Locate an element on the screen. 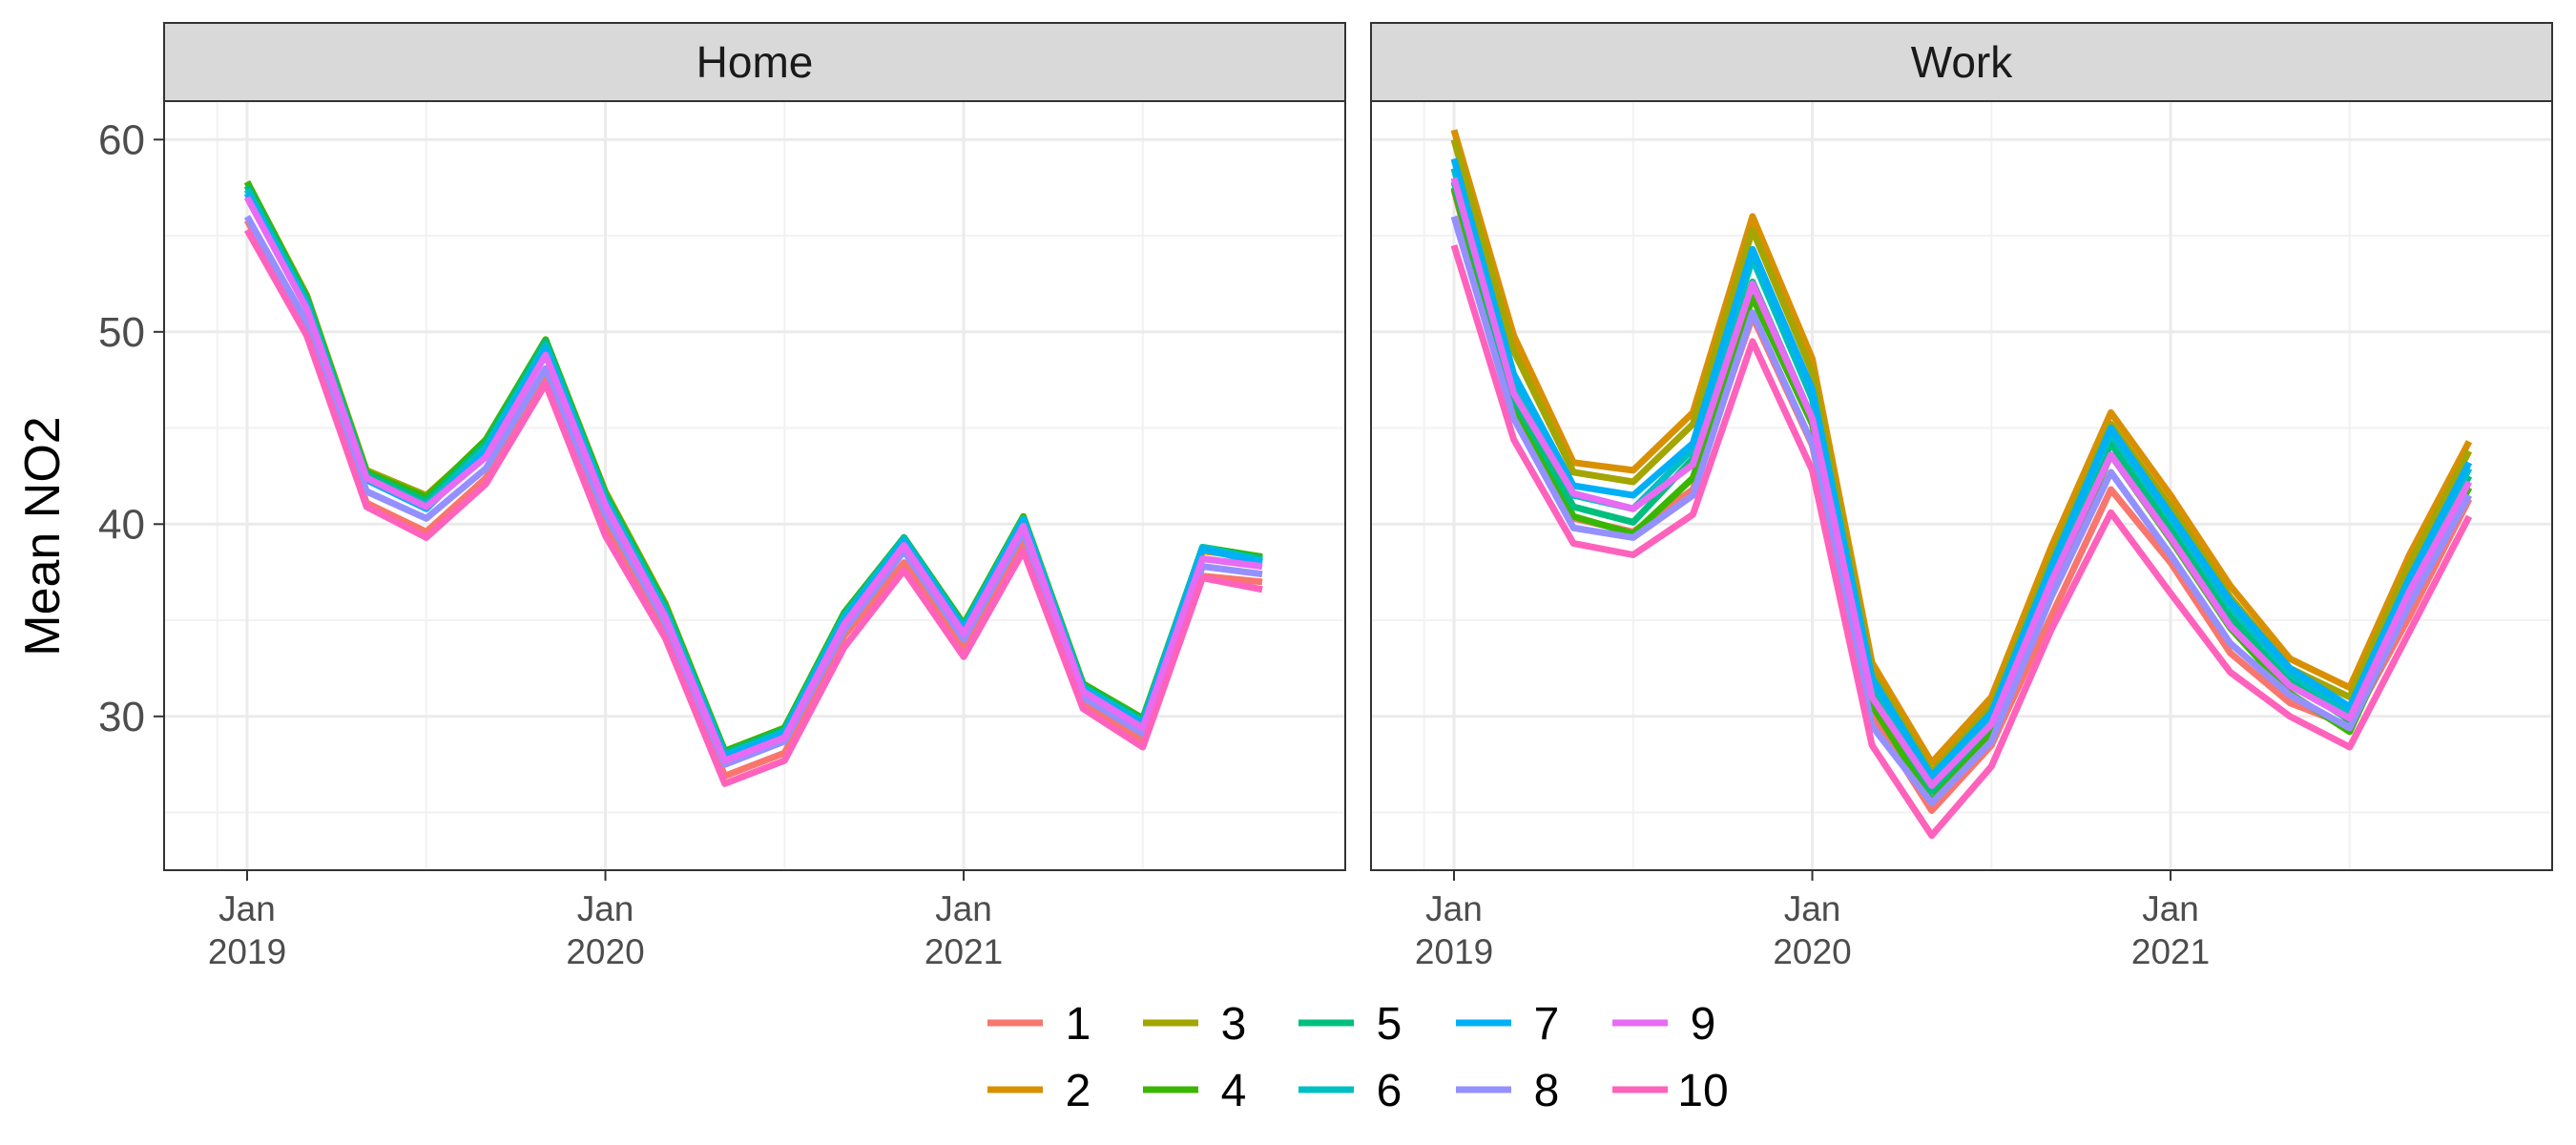  legend-item-7: 7 is located at coordinates (1507, 1025).